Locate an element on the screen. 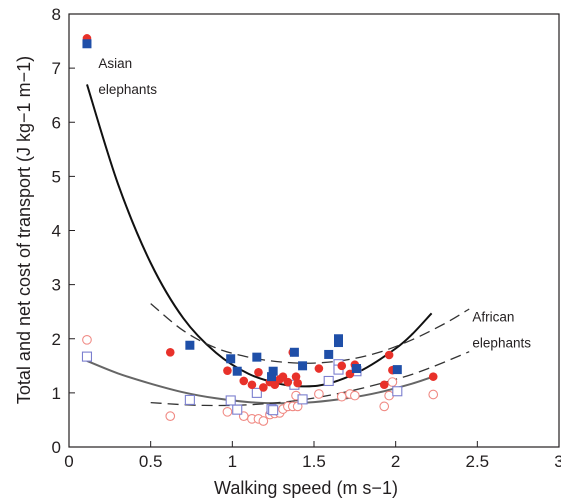 The width and height of the screenshot is (561, 501). y-tick-label: 4 is located at coordinates (56, 231).